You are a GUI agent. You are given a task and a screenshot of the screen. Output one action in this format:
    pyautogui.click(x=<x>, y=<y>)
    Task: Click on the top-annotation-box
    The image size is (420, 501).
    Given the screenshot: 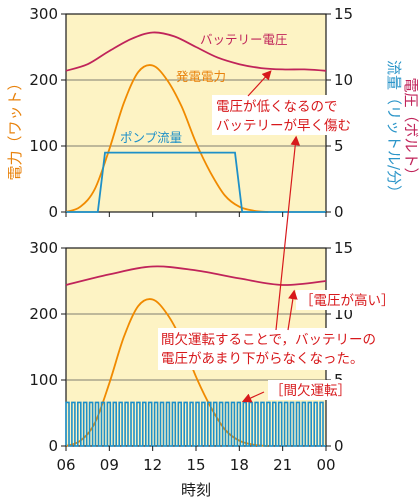 What is the action you would take?
    pyautogui.click(x=285, y=115)
    